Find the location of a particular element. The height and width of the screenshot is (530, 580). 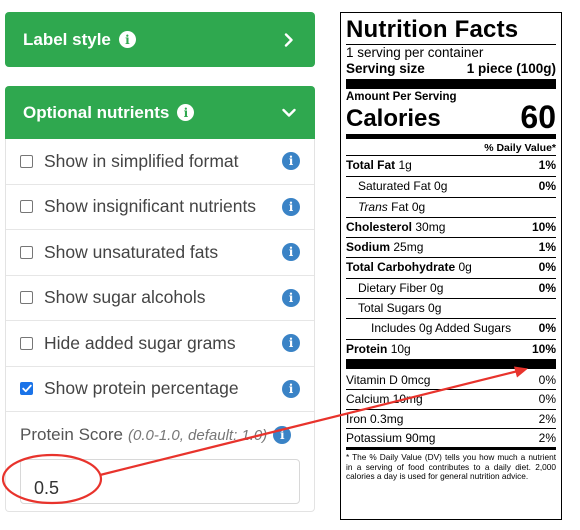

protein-score-input is located at coordinates (160, 481).